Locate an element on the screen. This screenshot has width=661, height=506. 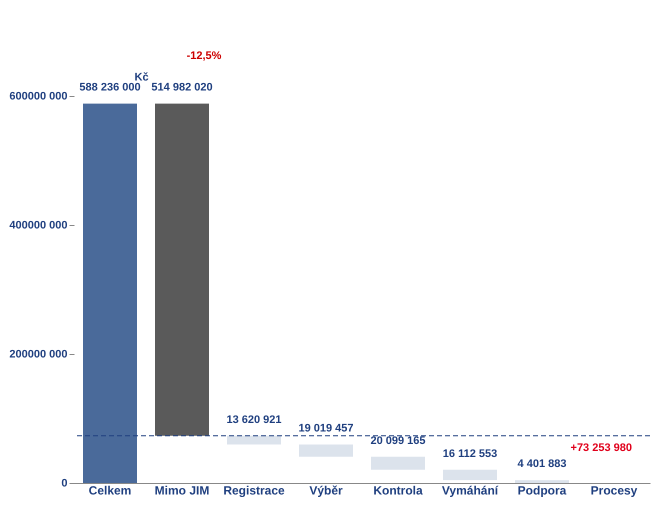
text: -12,5% is located at coordinates (204, 56).